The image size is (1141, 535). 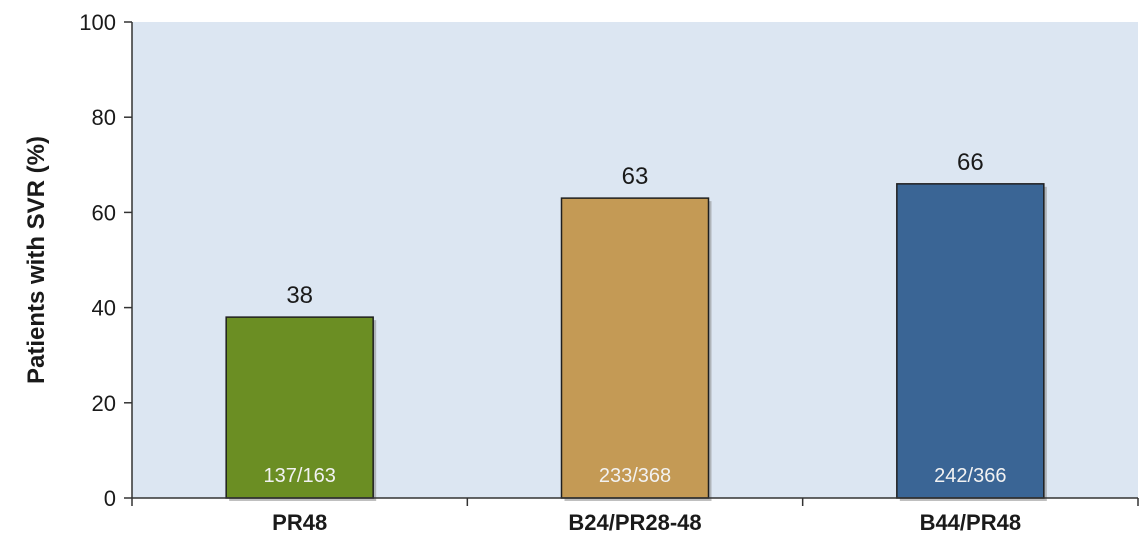 What do you see at coordinates (36, 260) in the screenshot?
I see `y-axis-title: Patients with SVR (%)` at bounding box center [36, 260].